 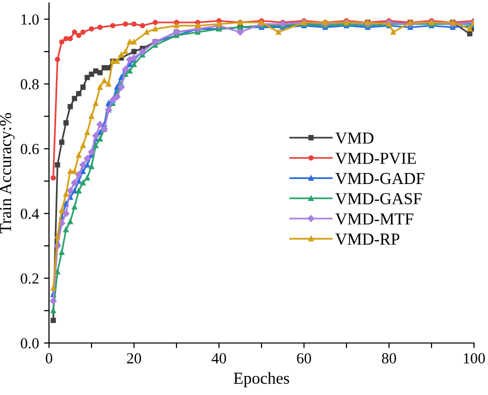 I want to click on x-axis-title: Epoches, so click(x=262, y=380).